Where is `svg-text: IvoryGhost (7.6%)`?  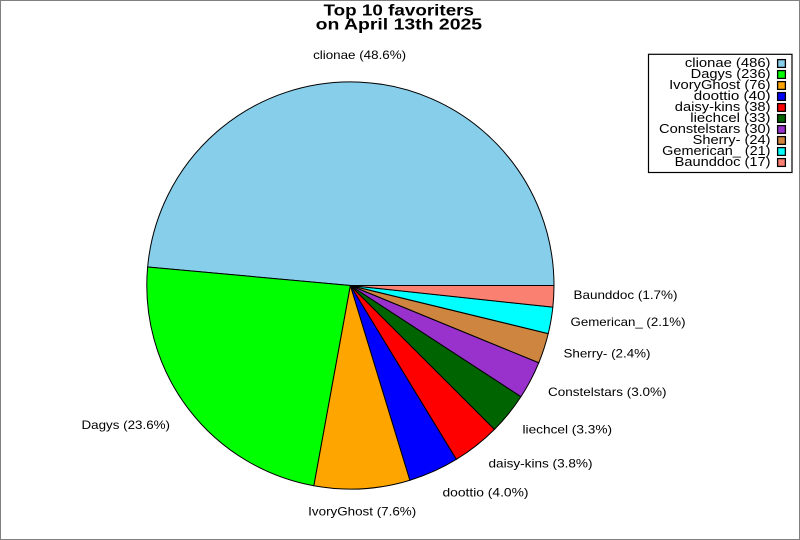 svg-text: IvoryGhost (7.6%) is located at coordinates (362, 511).